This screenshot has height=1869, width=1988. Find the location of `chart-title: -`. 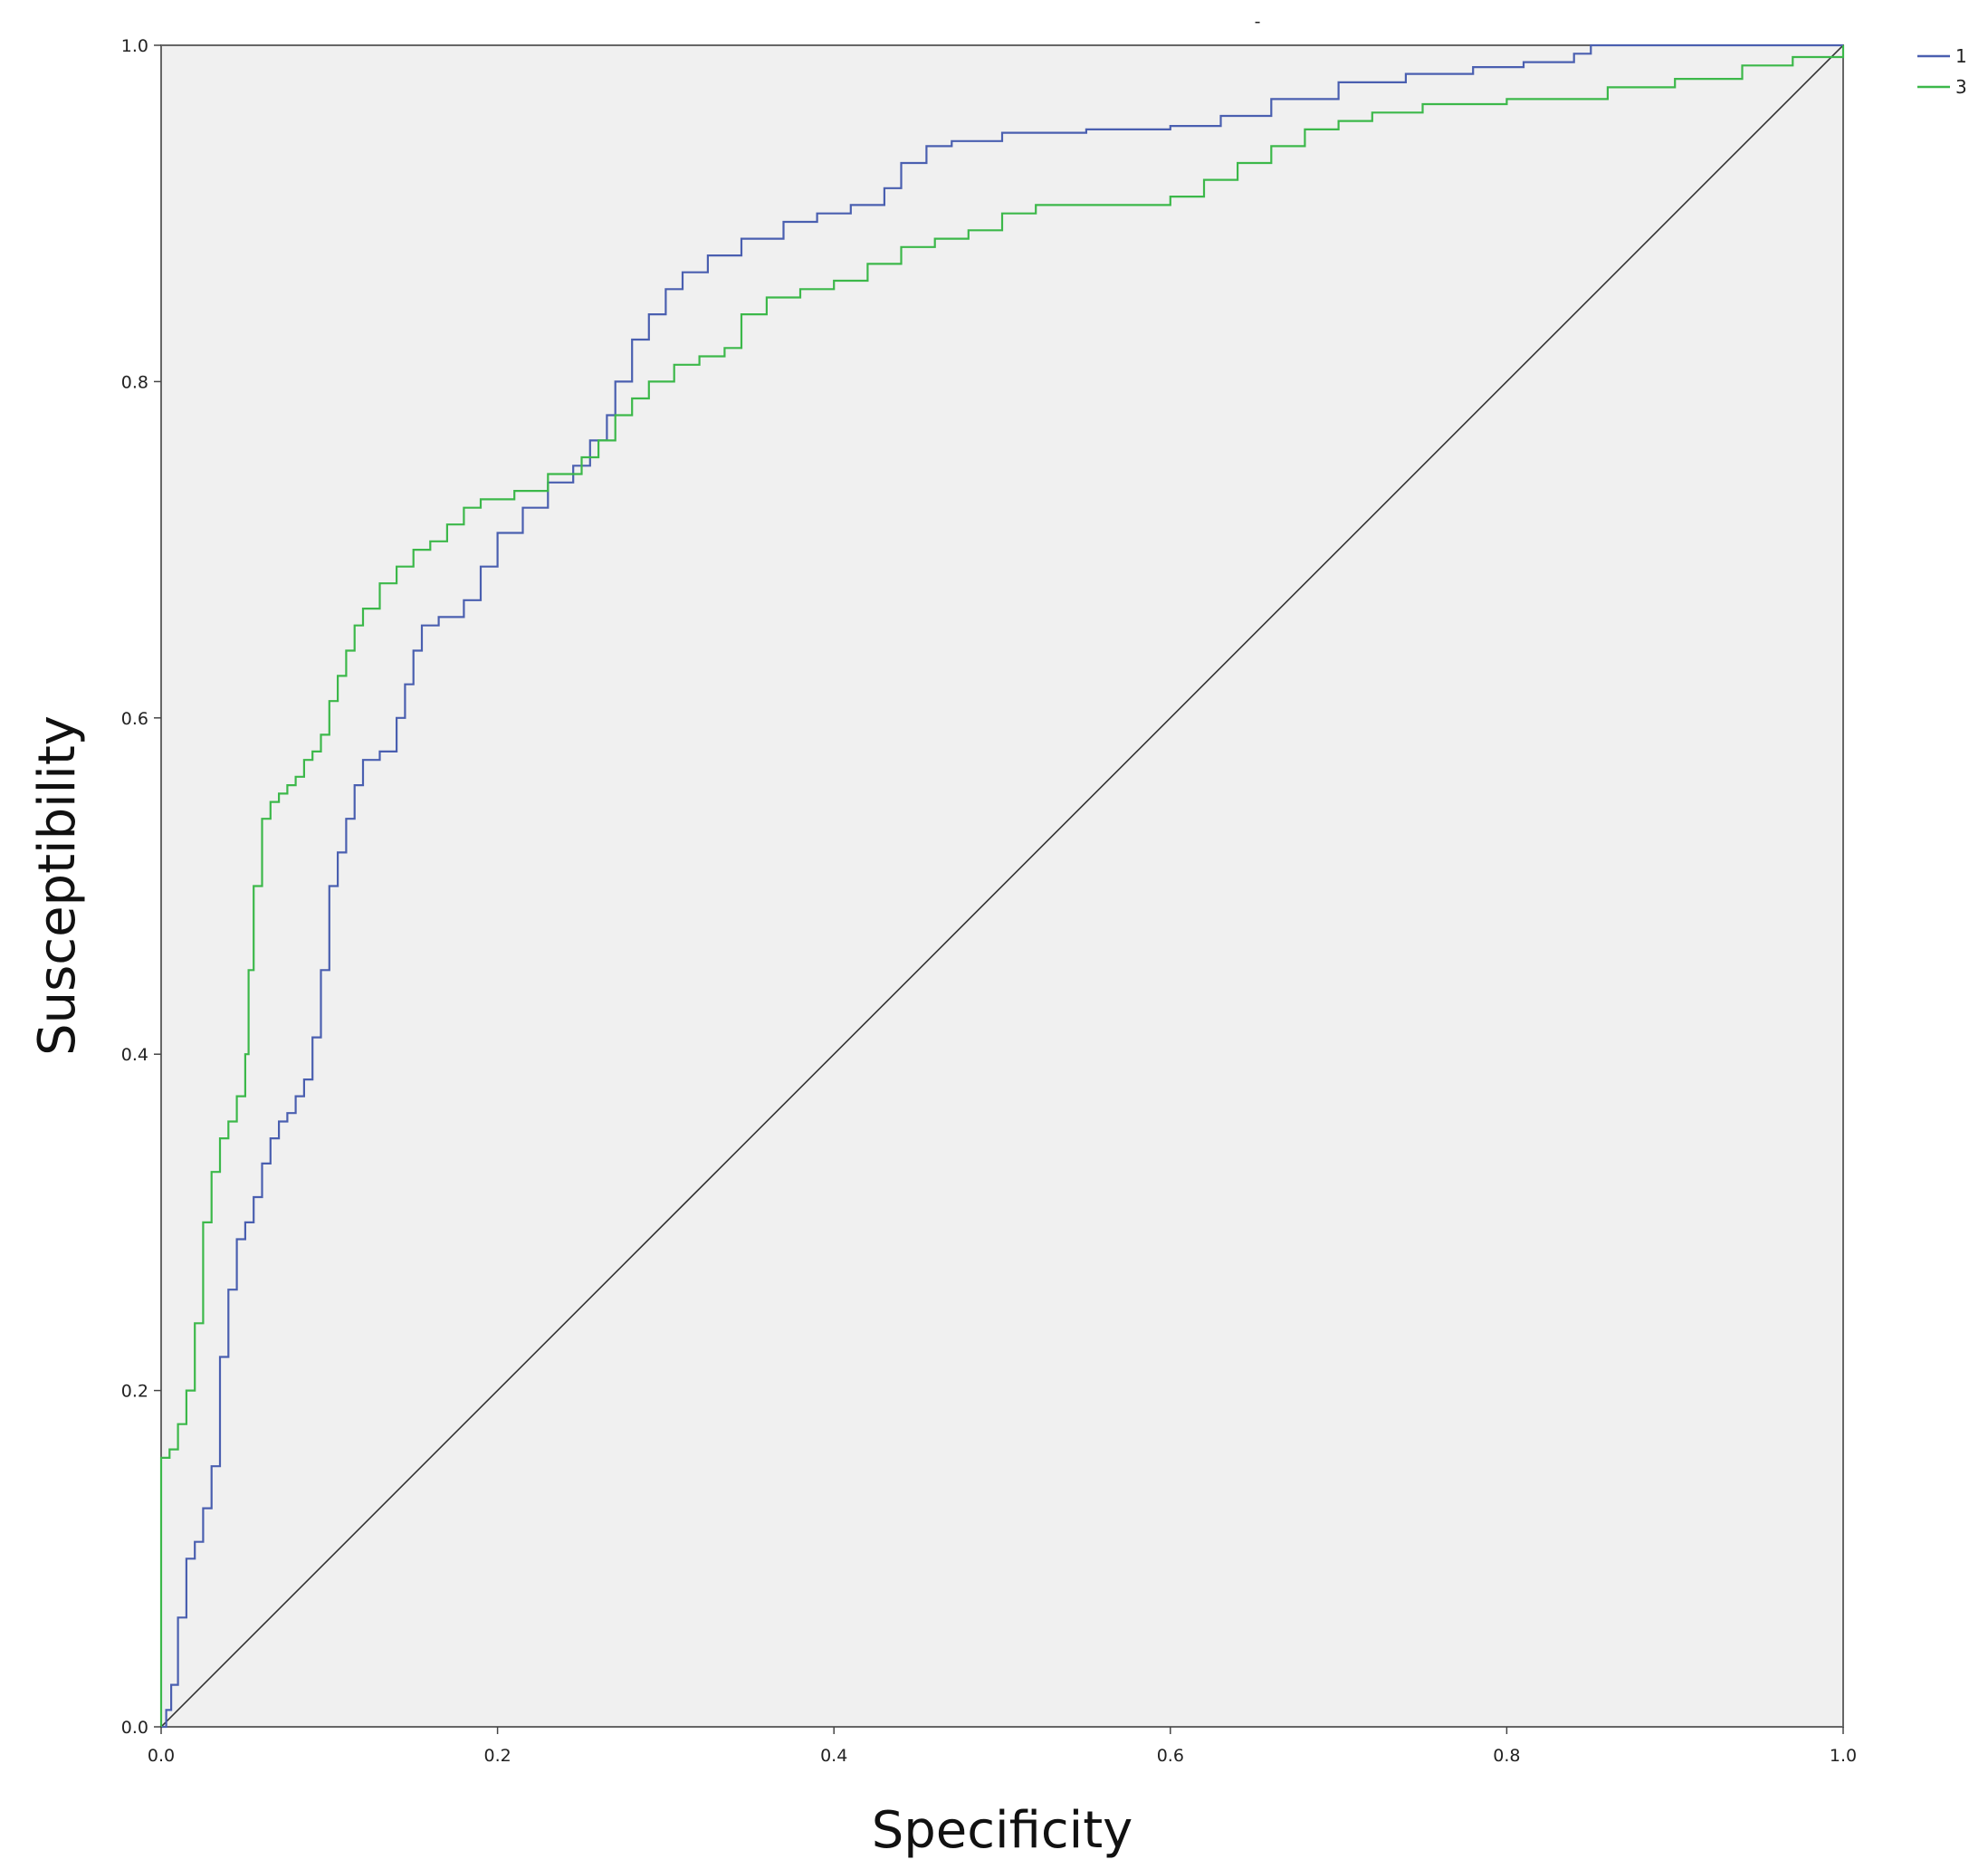

chart-title: - is located at coordinates (1258, 22).